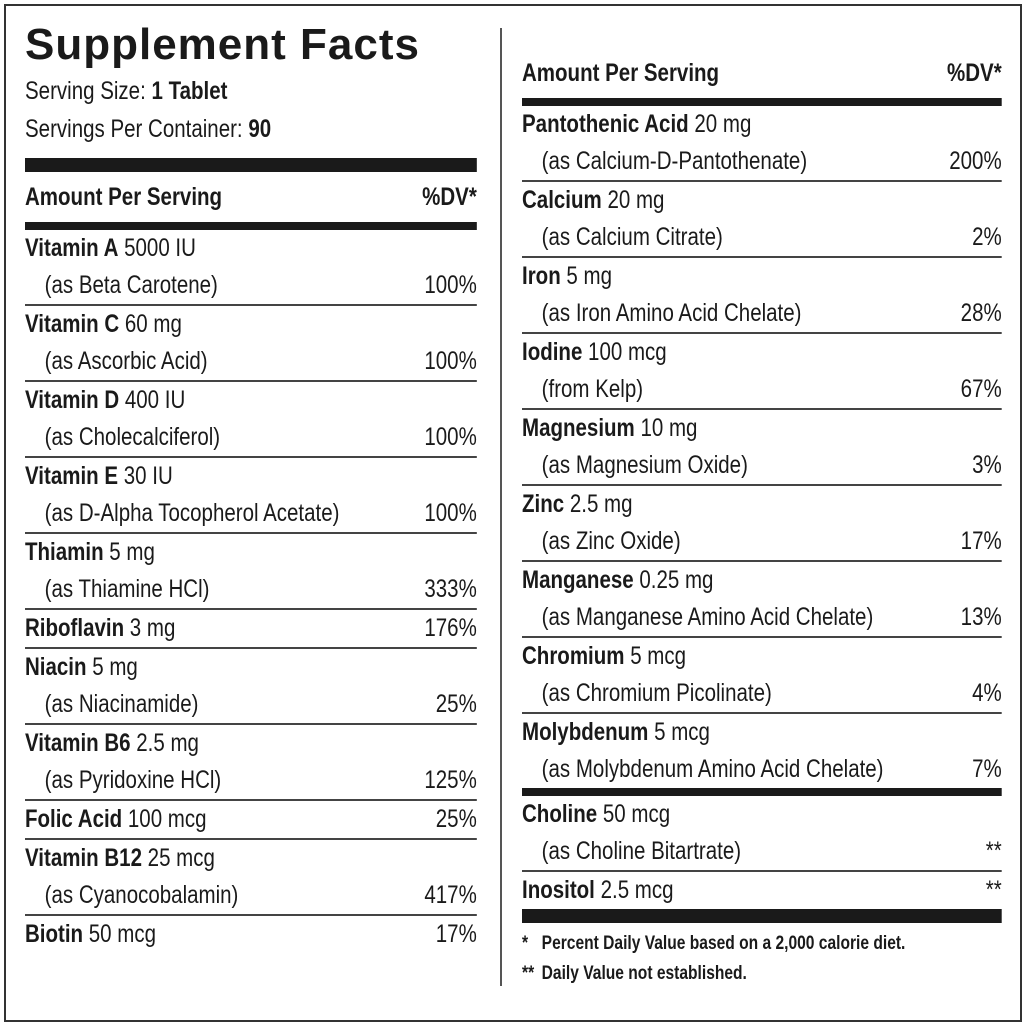 The width and height of the screenshot is (1028, 1028). What do you see at coordinates (99, 476) in the screenshot?
I see `nutrient-label: Vitamin E 30 IU` at bounding box center [99, 476].